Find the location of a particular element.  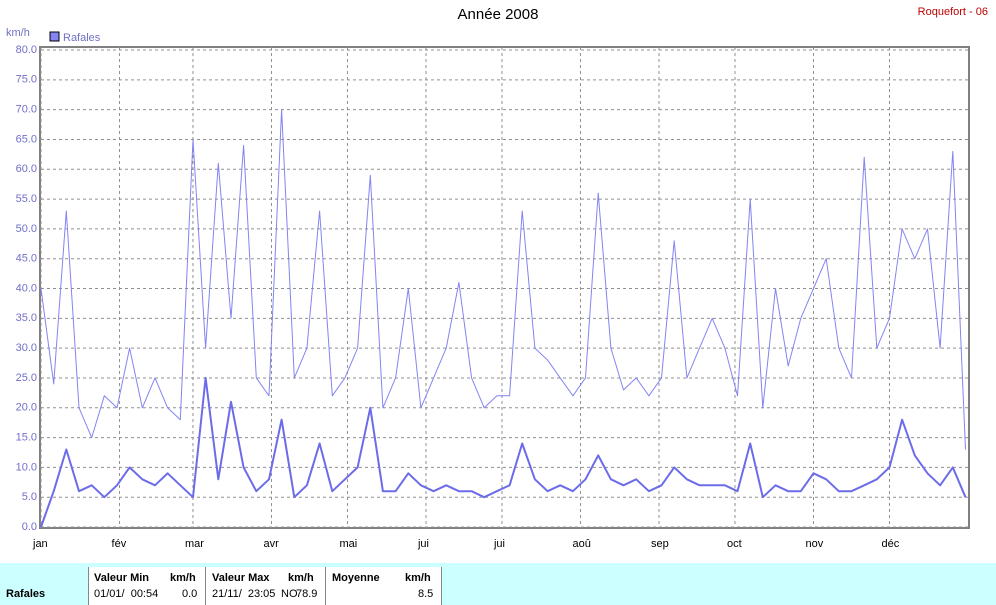

x-tick-label: mar is located at coordinates (194, 544).